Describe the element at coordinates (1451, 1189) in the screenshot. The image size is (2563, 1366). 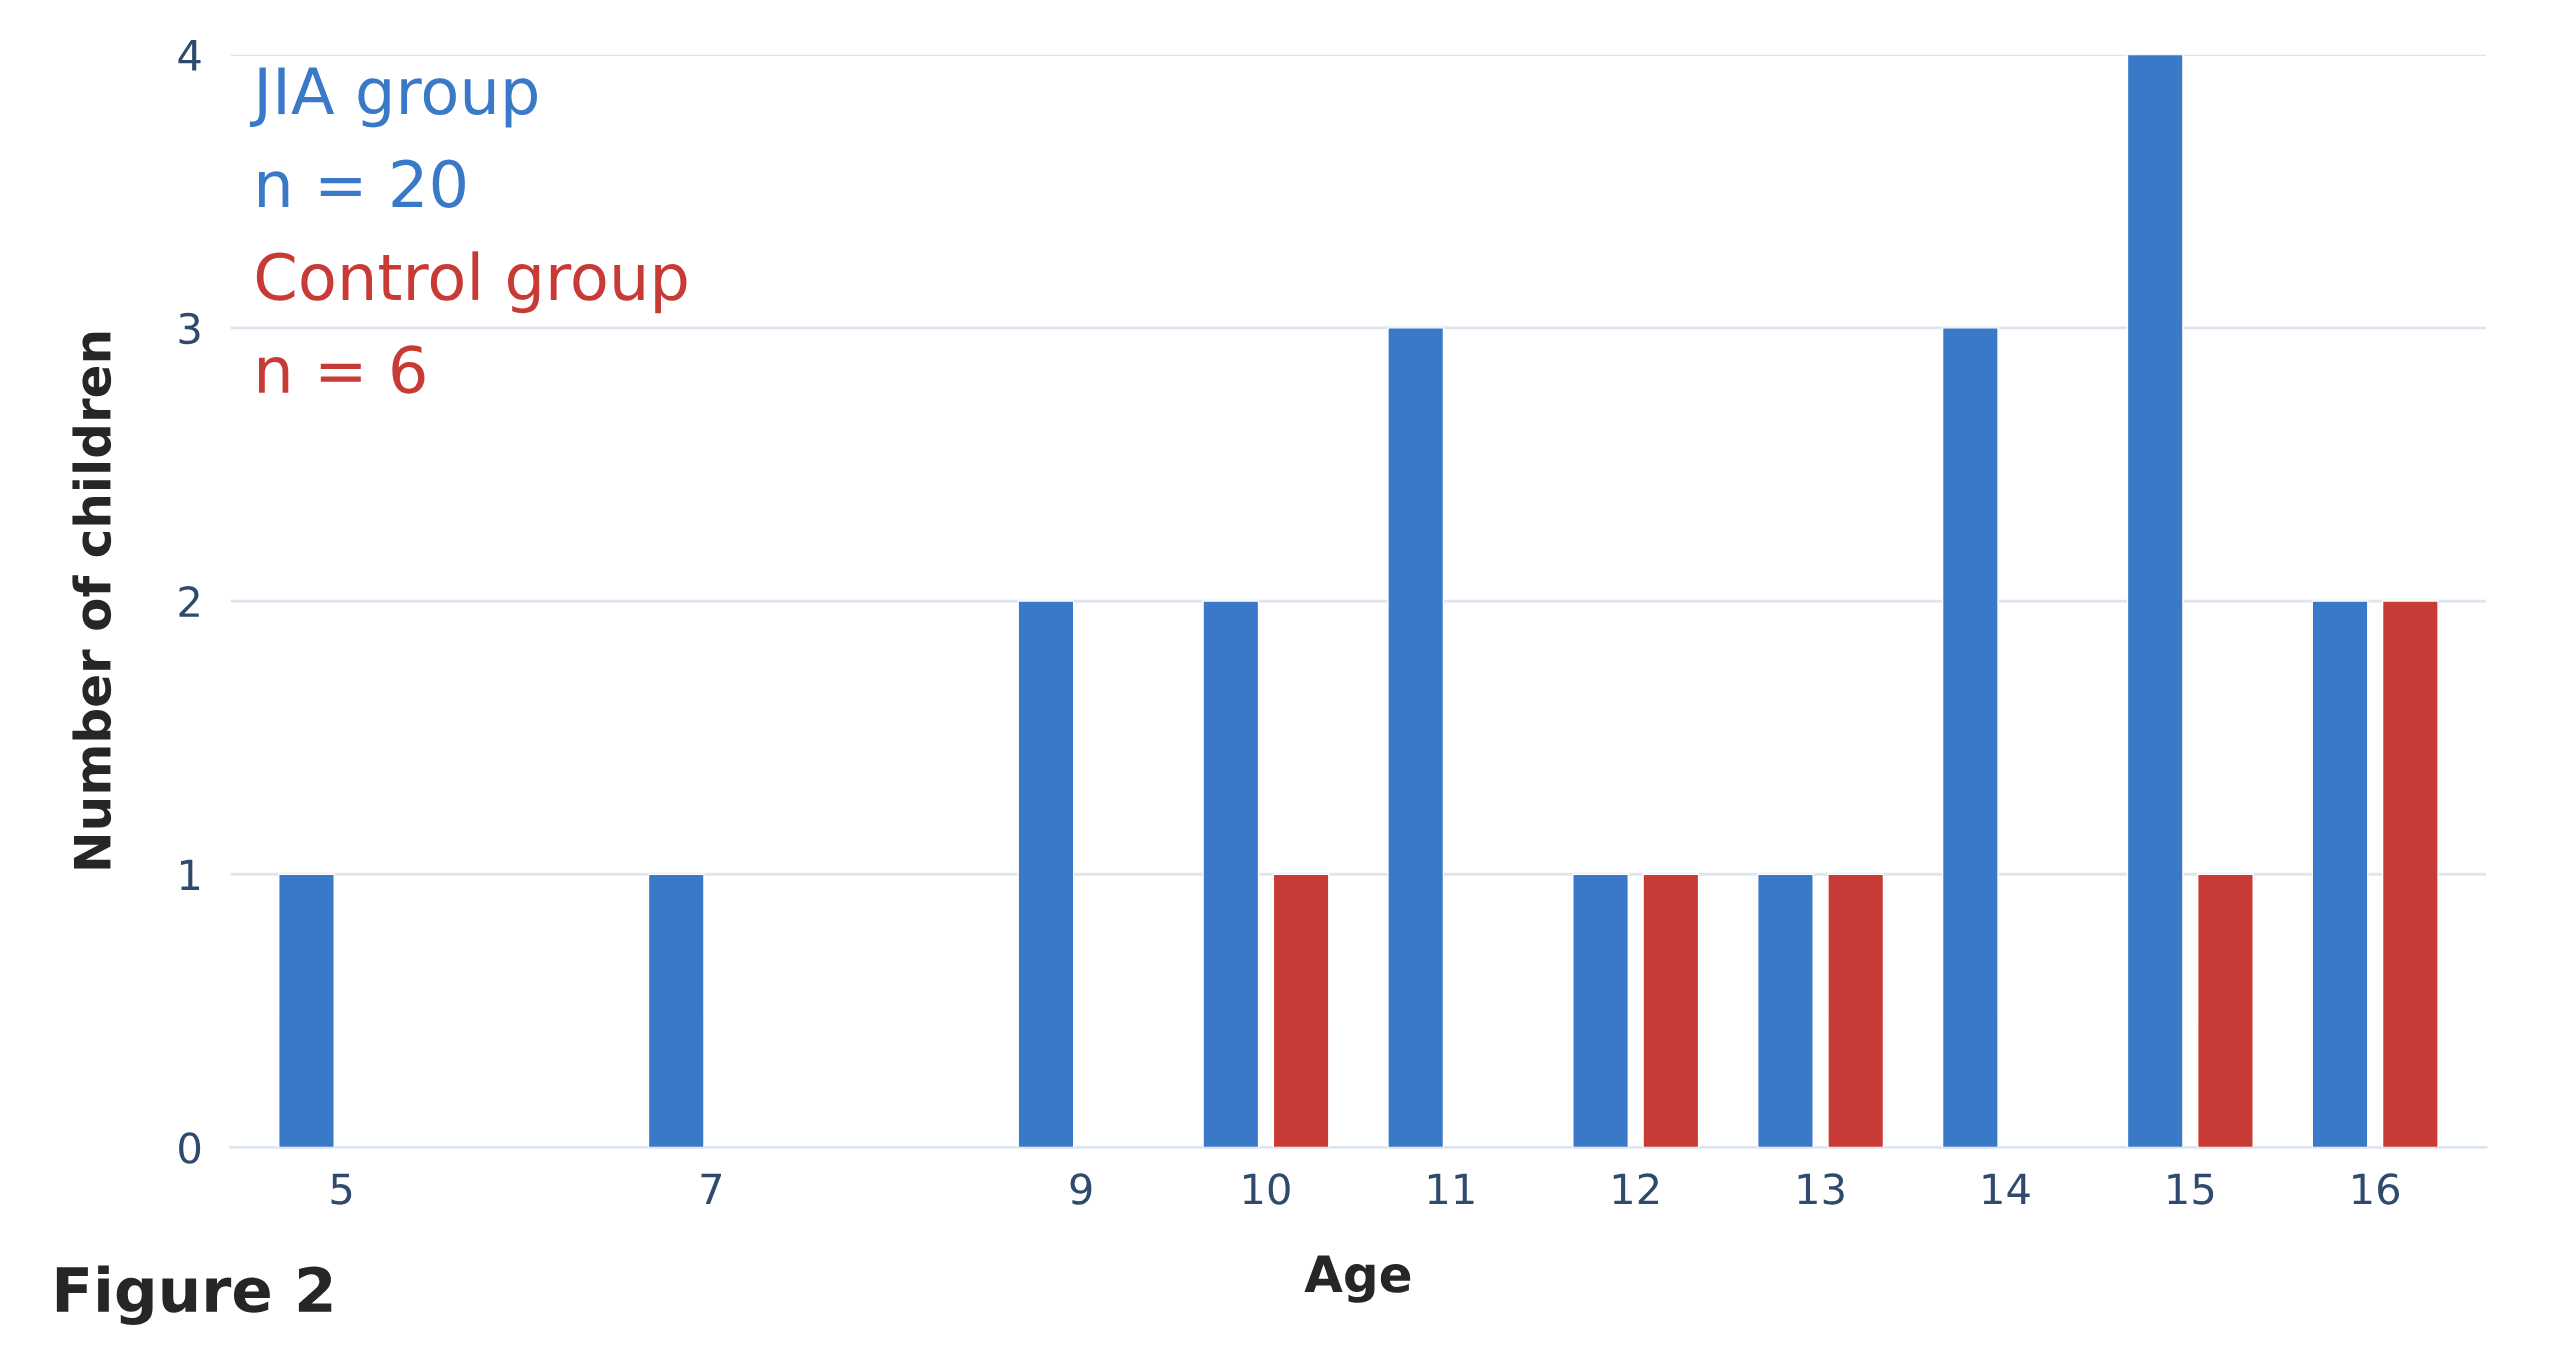
I see `x-tick-label: 11` at that location.